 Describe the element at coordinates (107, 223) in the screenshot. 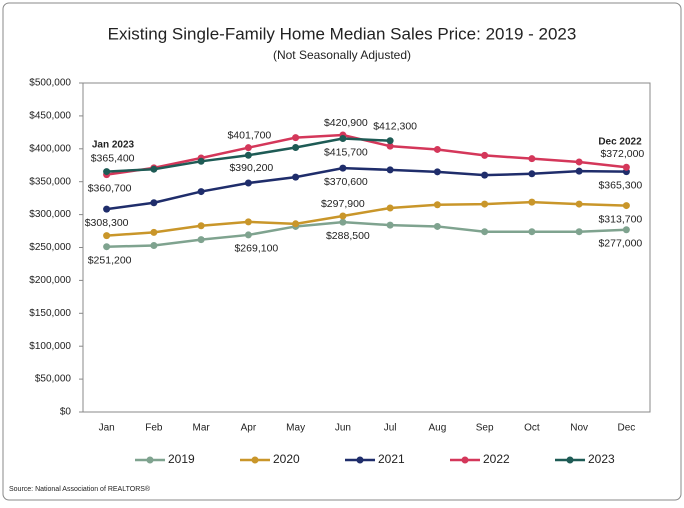

I see `value-label: $308,300` at that location.